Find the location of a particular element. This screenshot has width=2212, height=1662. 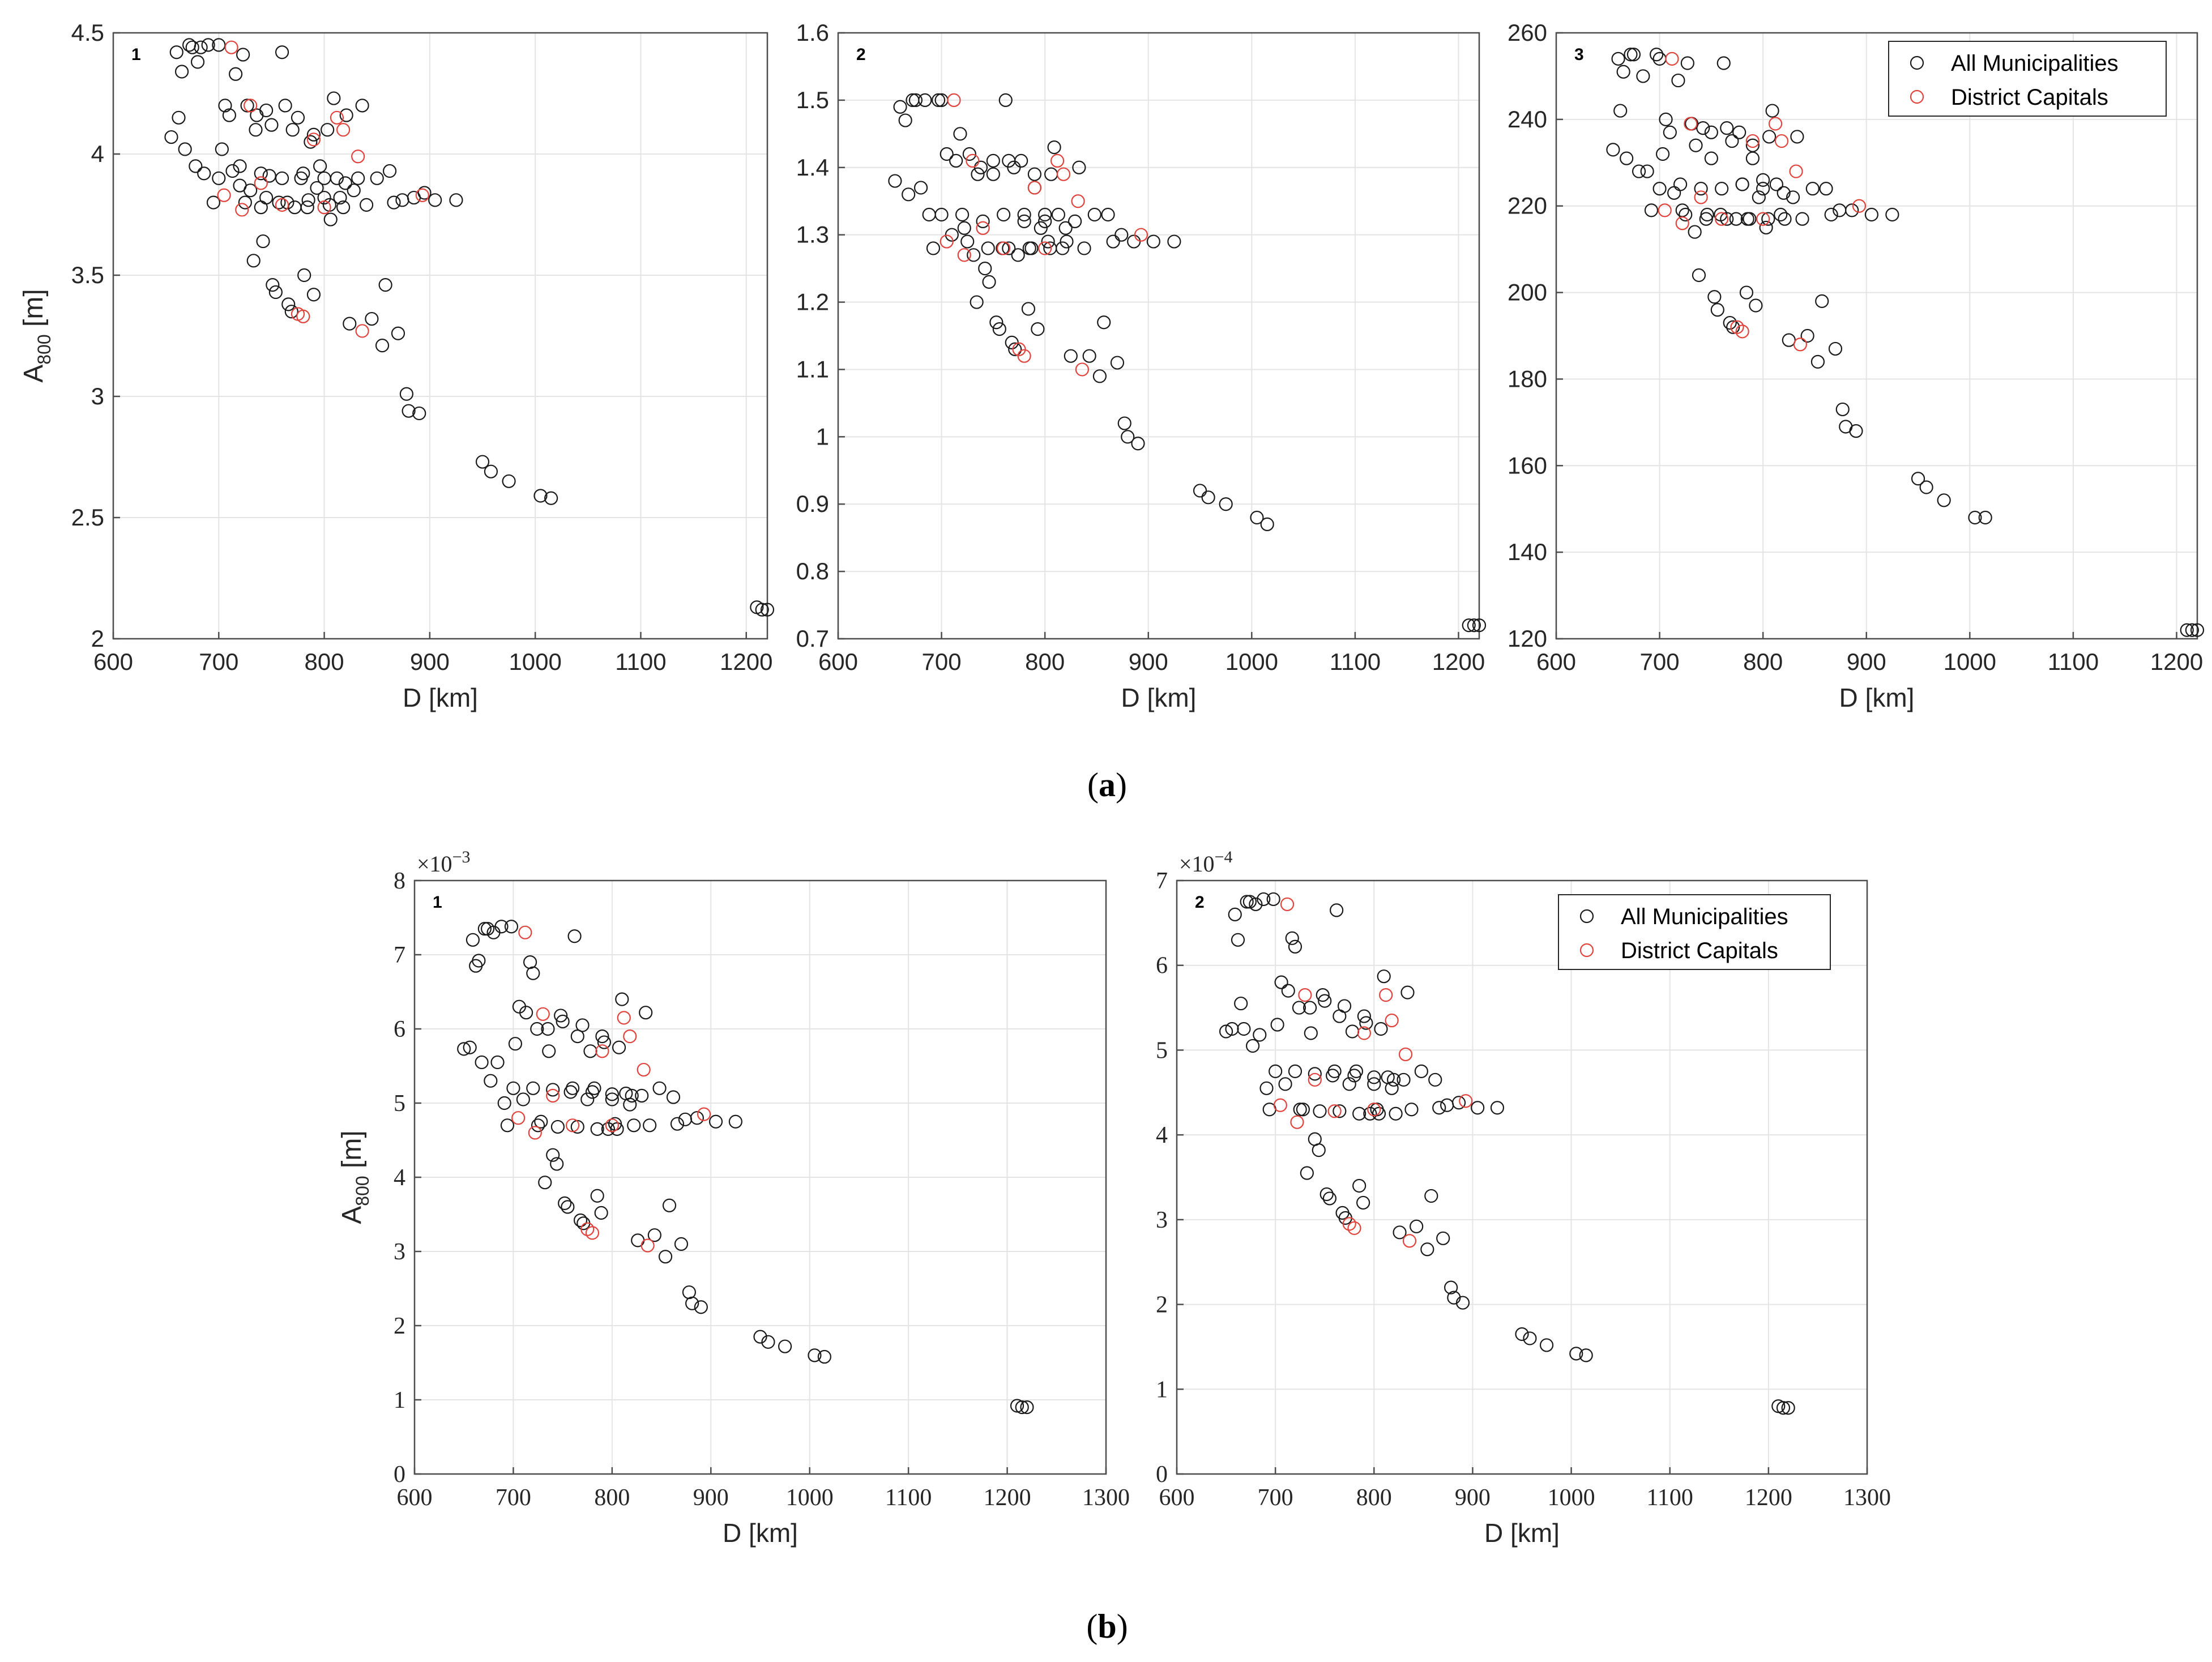

x-tick-label: 800 is located at coordinates (612, 1498).